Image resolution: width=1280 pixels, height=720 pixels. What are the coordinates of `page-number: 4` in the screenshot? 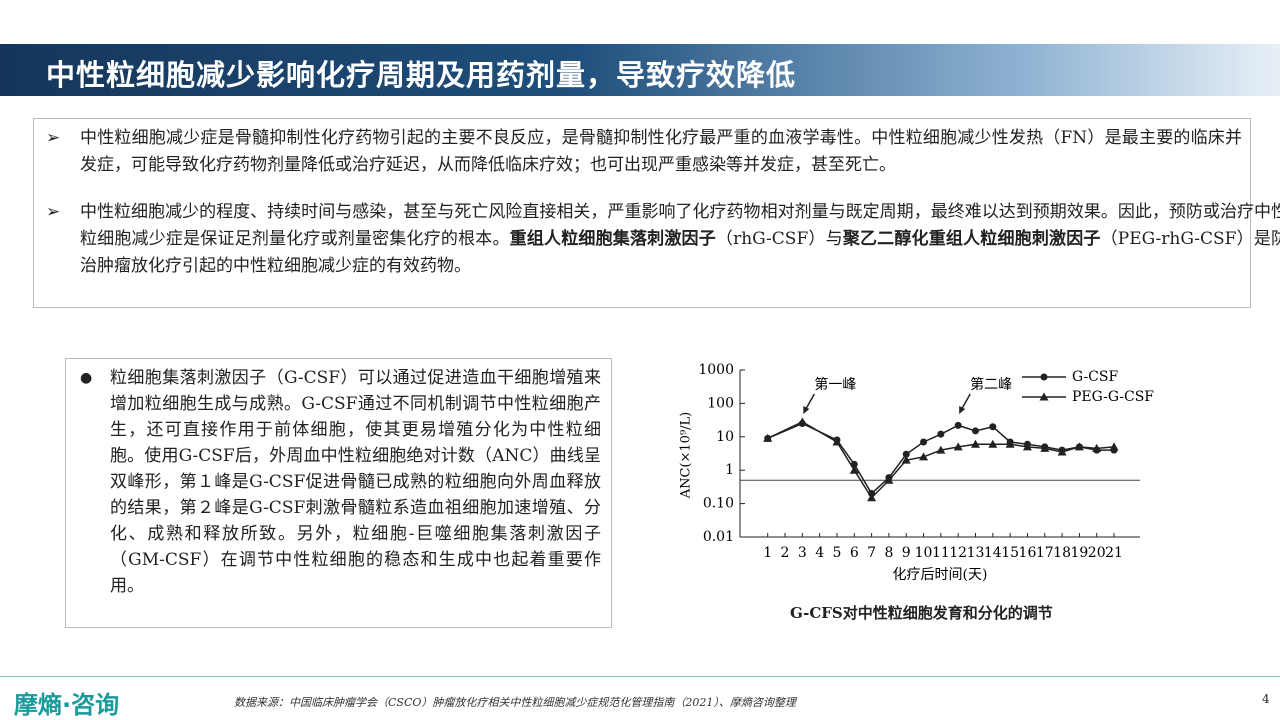 It's located at (1266, 699).